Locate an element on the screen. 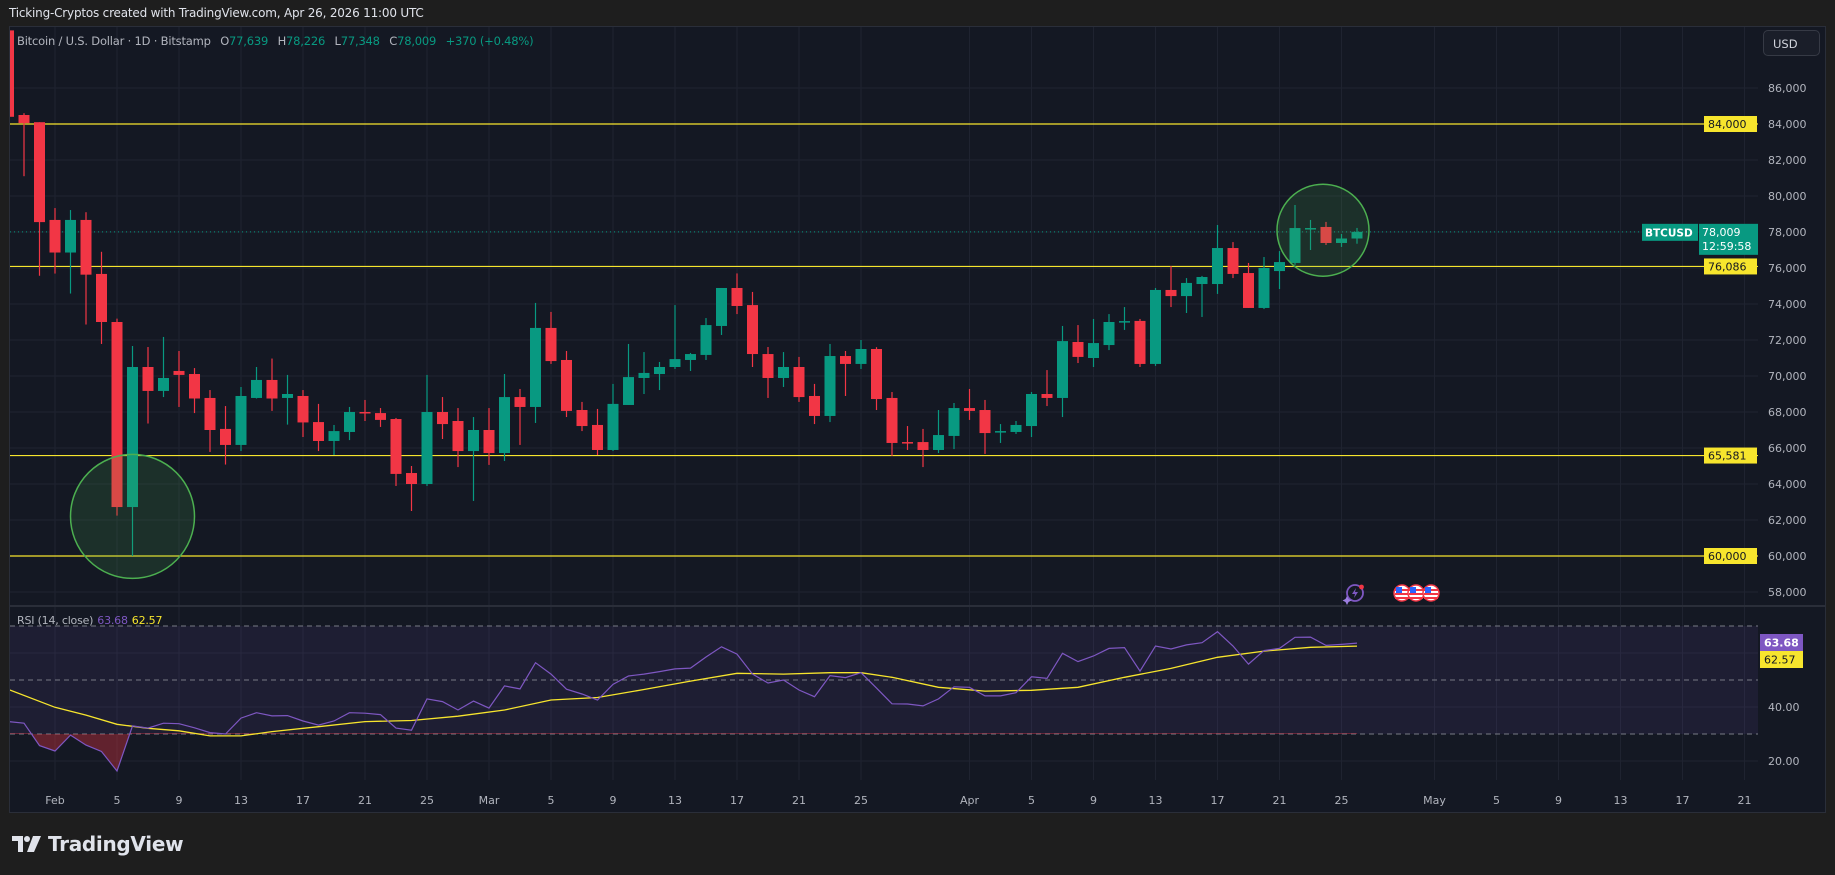 This screenshot has width=1835, height=875. rsi-value: 63.68 is located at coordinates (112, 620).